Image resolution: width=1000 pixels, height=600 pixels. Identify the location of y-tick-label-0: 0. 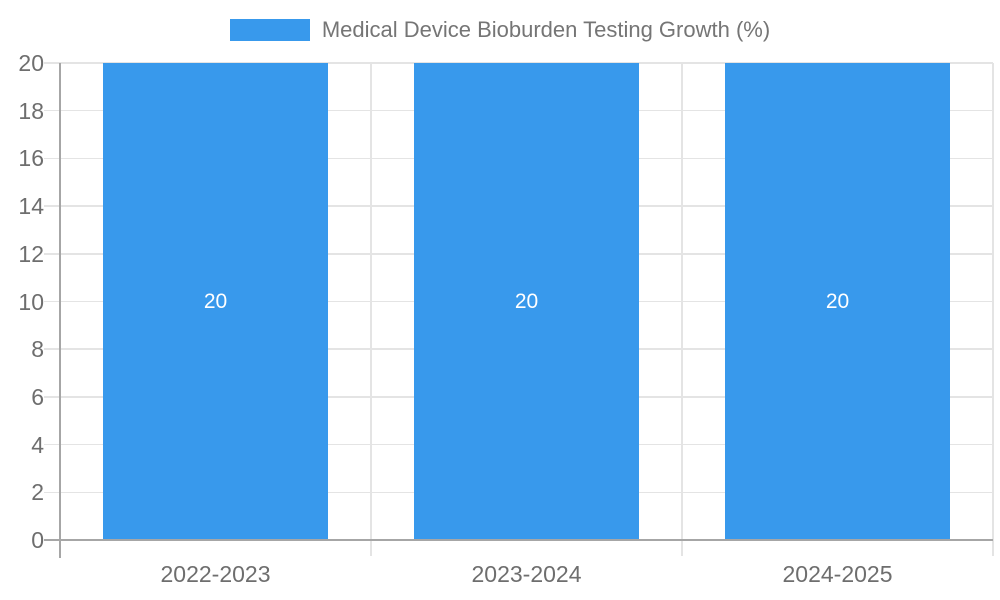
(37, 540).